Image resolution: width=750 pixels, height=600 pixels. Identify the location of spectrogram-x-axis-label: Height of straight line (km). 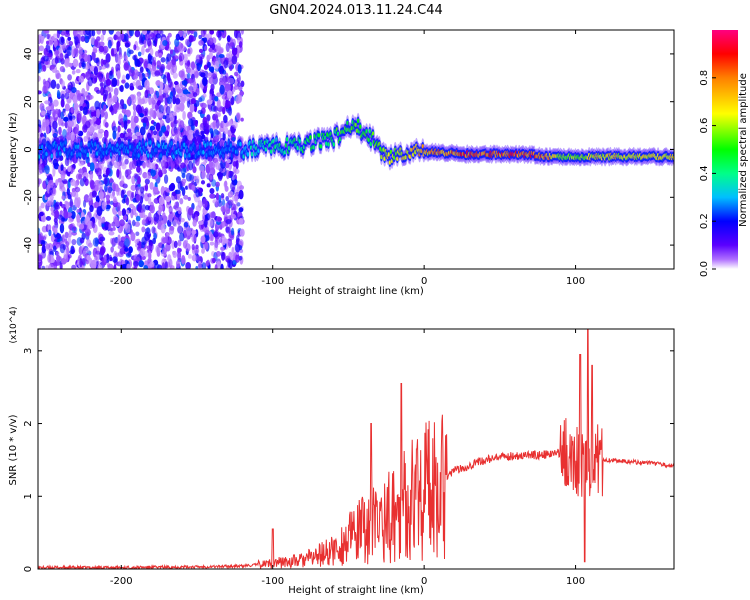
(356, 291).